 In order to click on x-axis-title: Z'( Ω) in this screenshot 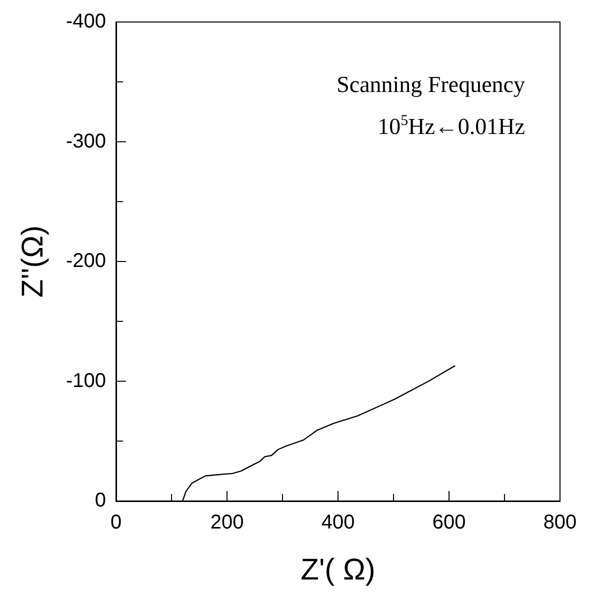, I will do `click(338, 569)`.